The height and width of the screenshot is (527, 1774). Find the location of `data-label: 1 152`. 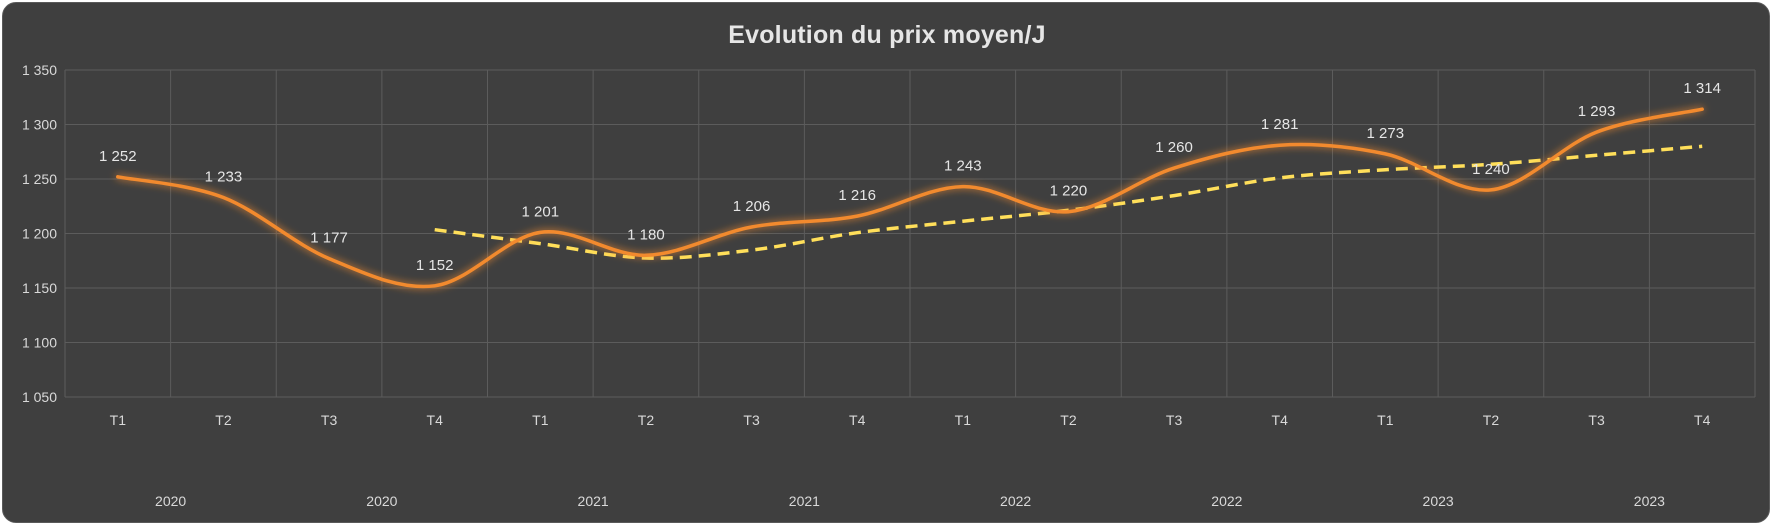

data-label: 1 152 is located at coordinates (435, 265).